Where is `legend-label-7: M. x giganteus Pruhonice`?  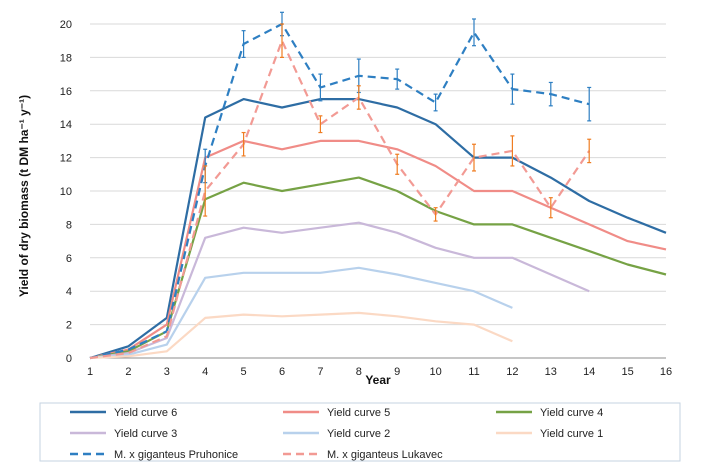
legend-label-7: M. x giganteus Pruhonice is located at coordinates (176, 455).